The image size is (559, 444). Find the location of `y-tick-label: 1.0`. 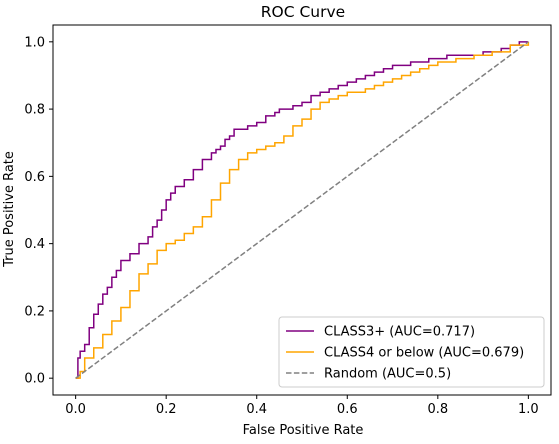

y-tick-label: 1.0 is located at coordinates (34, 42).